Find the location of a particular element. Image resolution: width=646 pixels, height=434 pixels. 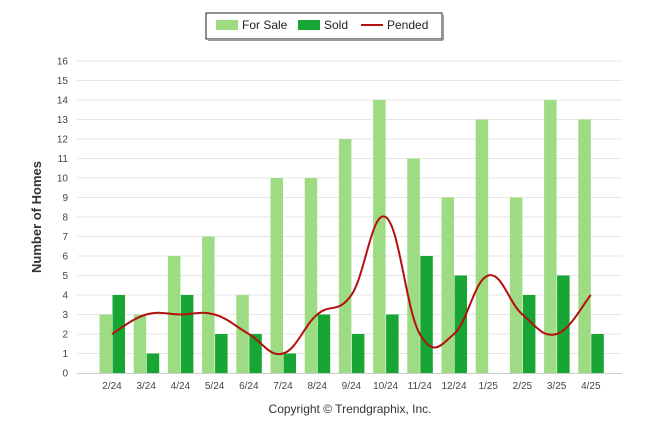

y-tick-label: 3 is located at coordinates (65, 315).